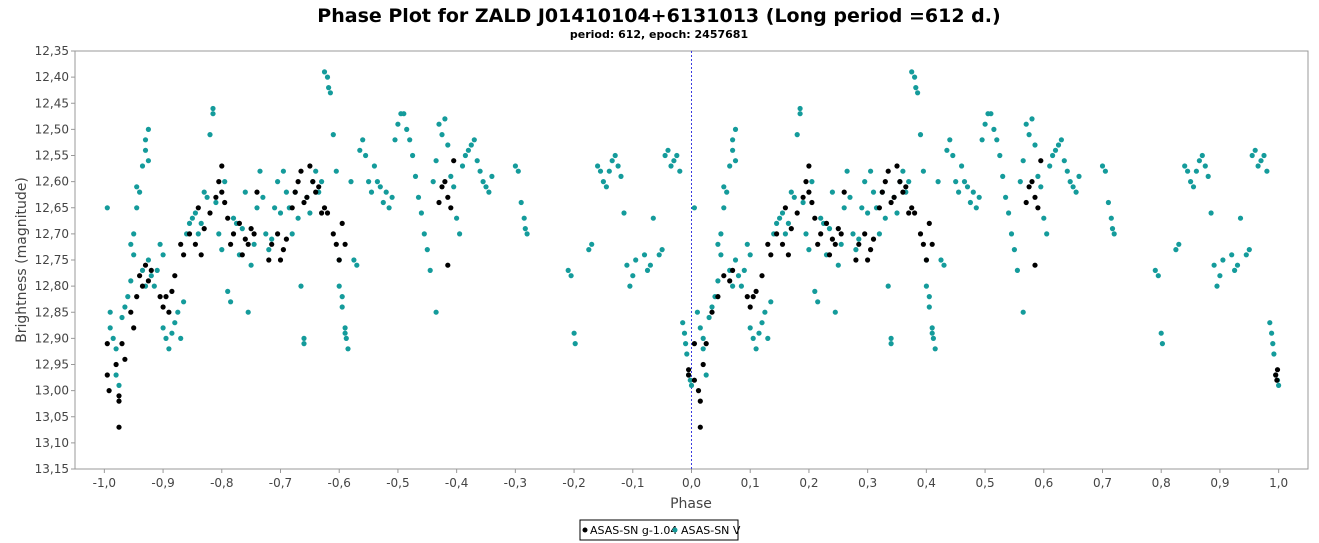 The image size is (1319, 543). Describe the element at coordinates (339, 483) in the screenshot. I see `x-tick-label: -0,6` at that location.